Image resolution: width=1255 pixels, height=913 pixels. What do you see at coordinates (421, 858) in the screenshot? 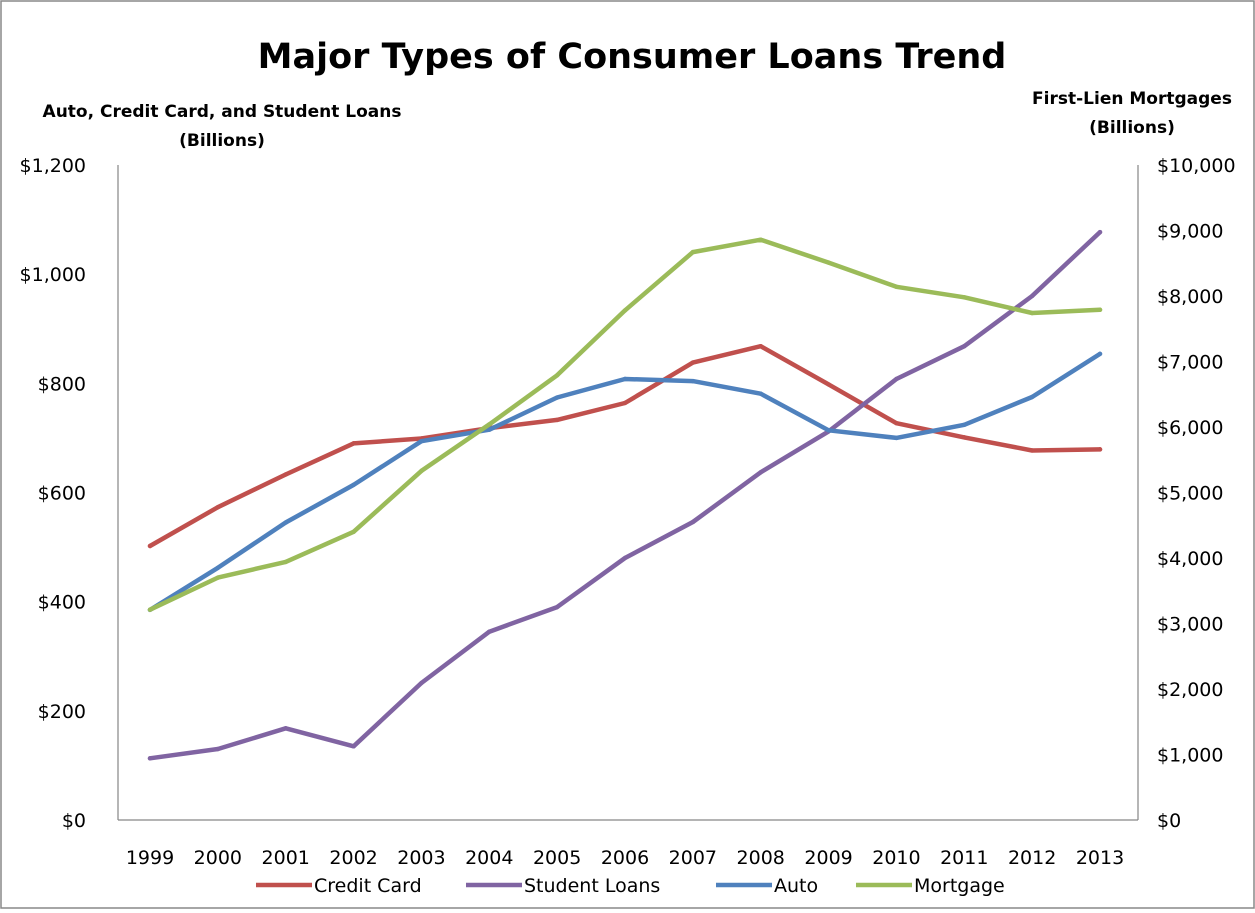
I see `x-tick-label: 2003` at bounding box center [421, 858].